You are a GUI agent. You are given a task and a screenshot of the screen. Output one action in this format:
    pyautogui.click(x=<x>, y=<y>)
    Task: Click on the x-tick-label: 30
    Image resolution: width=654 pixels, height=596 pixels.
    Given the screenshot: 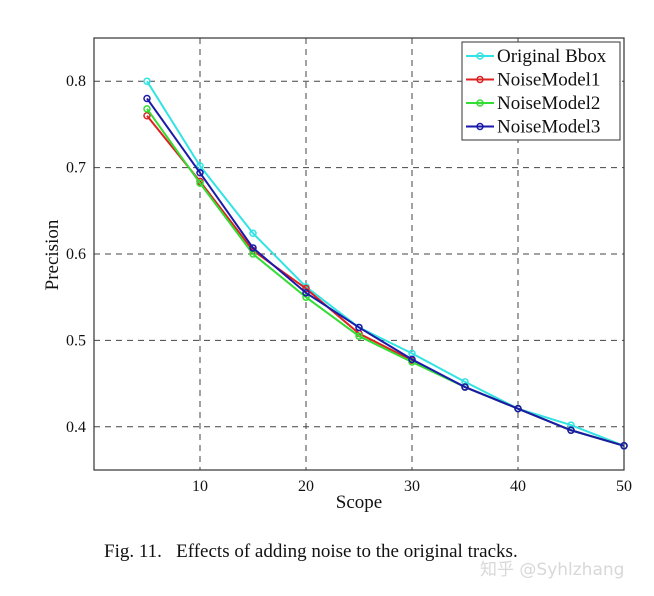 What is the action you would take?
    pyautogui.click(x=412, y=486)
    